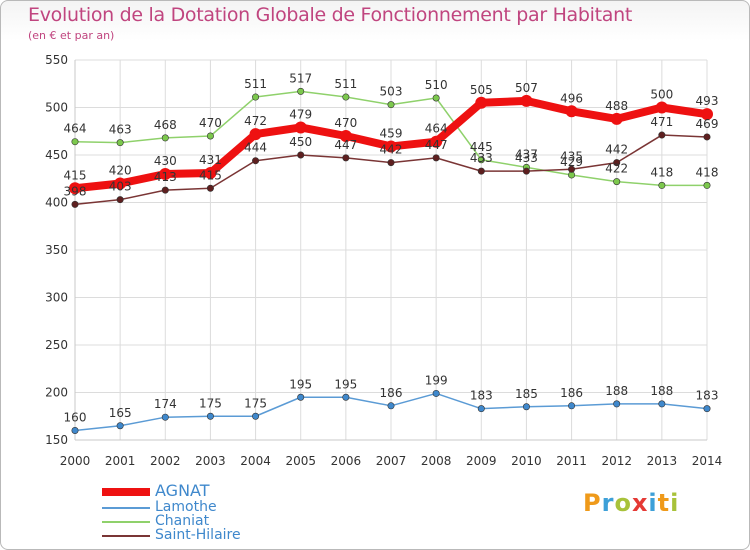 The width and height of the screenshot is (750, 550). I want to click on x-tick-label: 2001, so click(120, 461).